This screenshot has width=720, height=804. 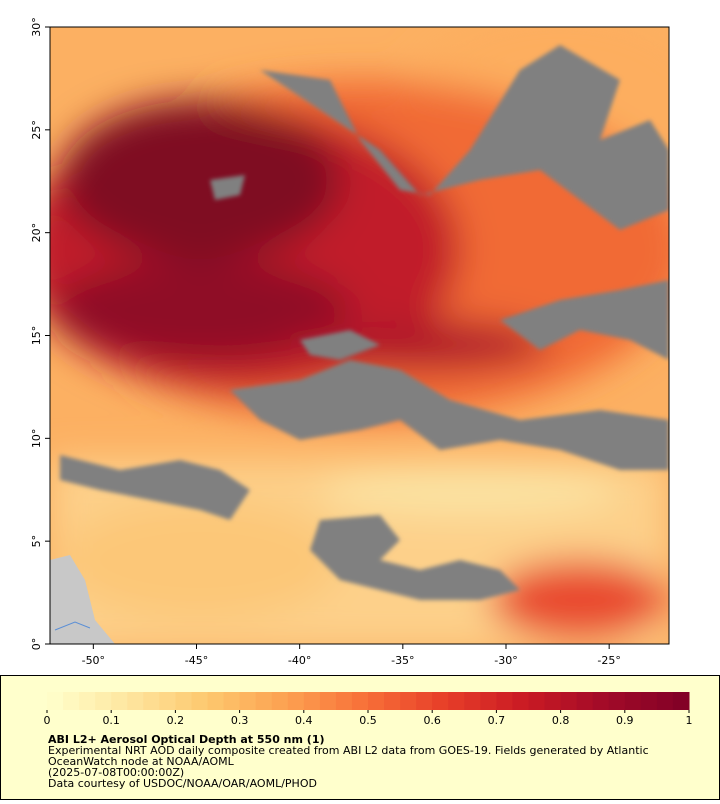 I want to click on y-tick-label: 25°, so click(x=36, y=130).